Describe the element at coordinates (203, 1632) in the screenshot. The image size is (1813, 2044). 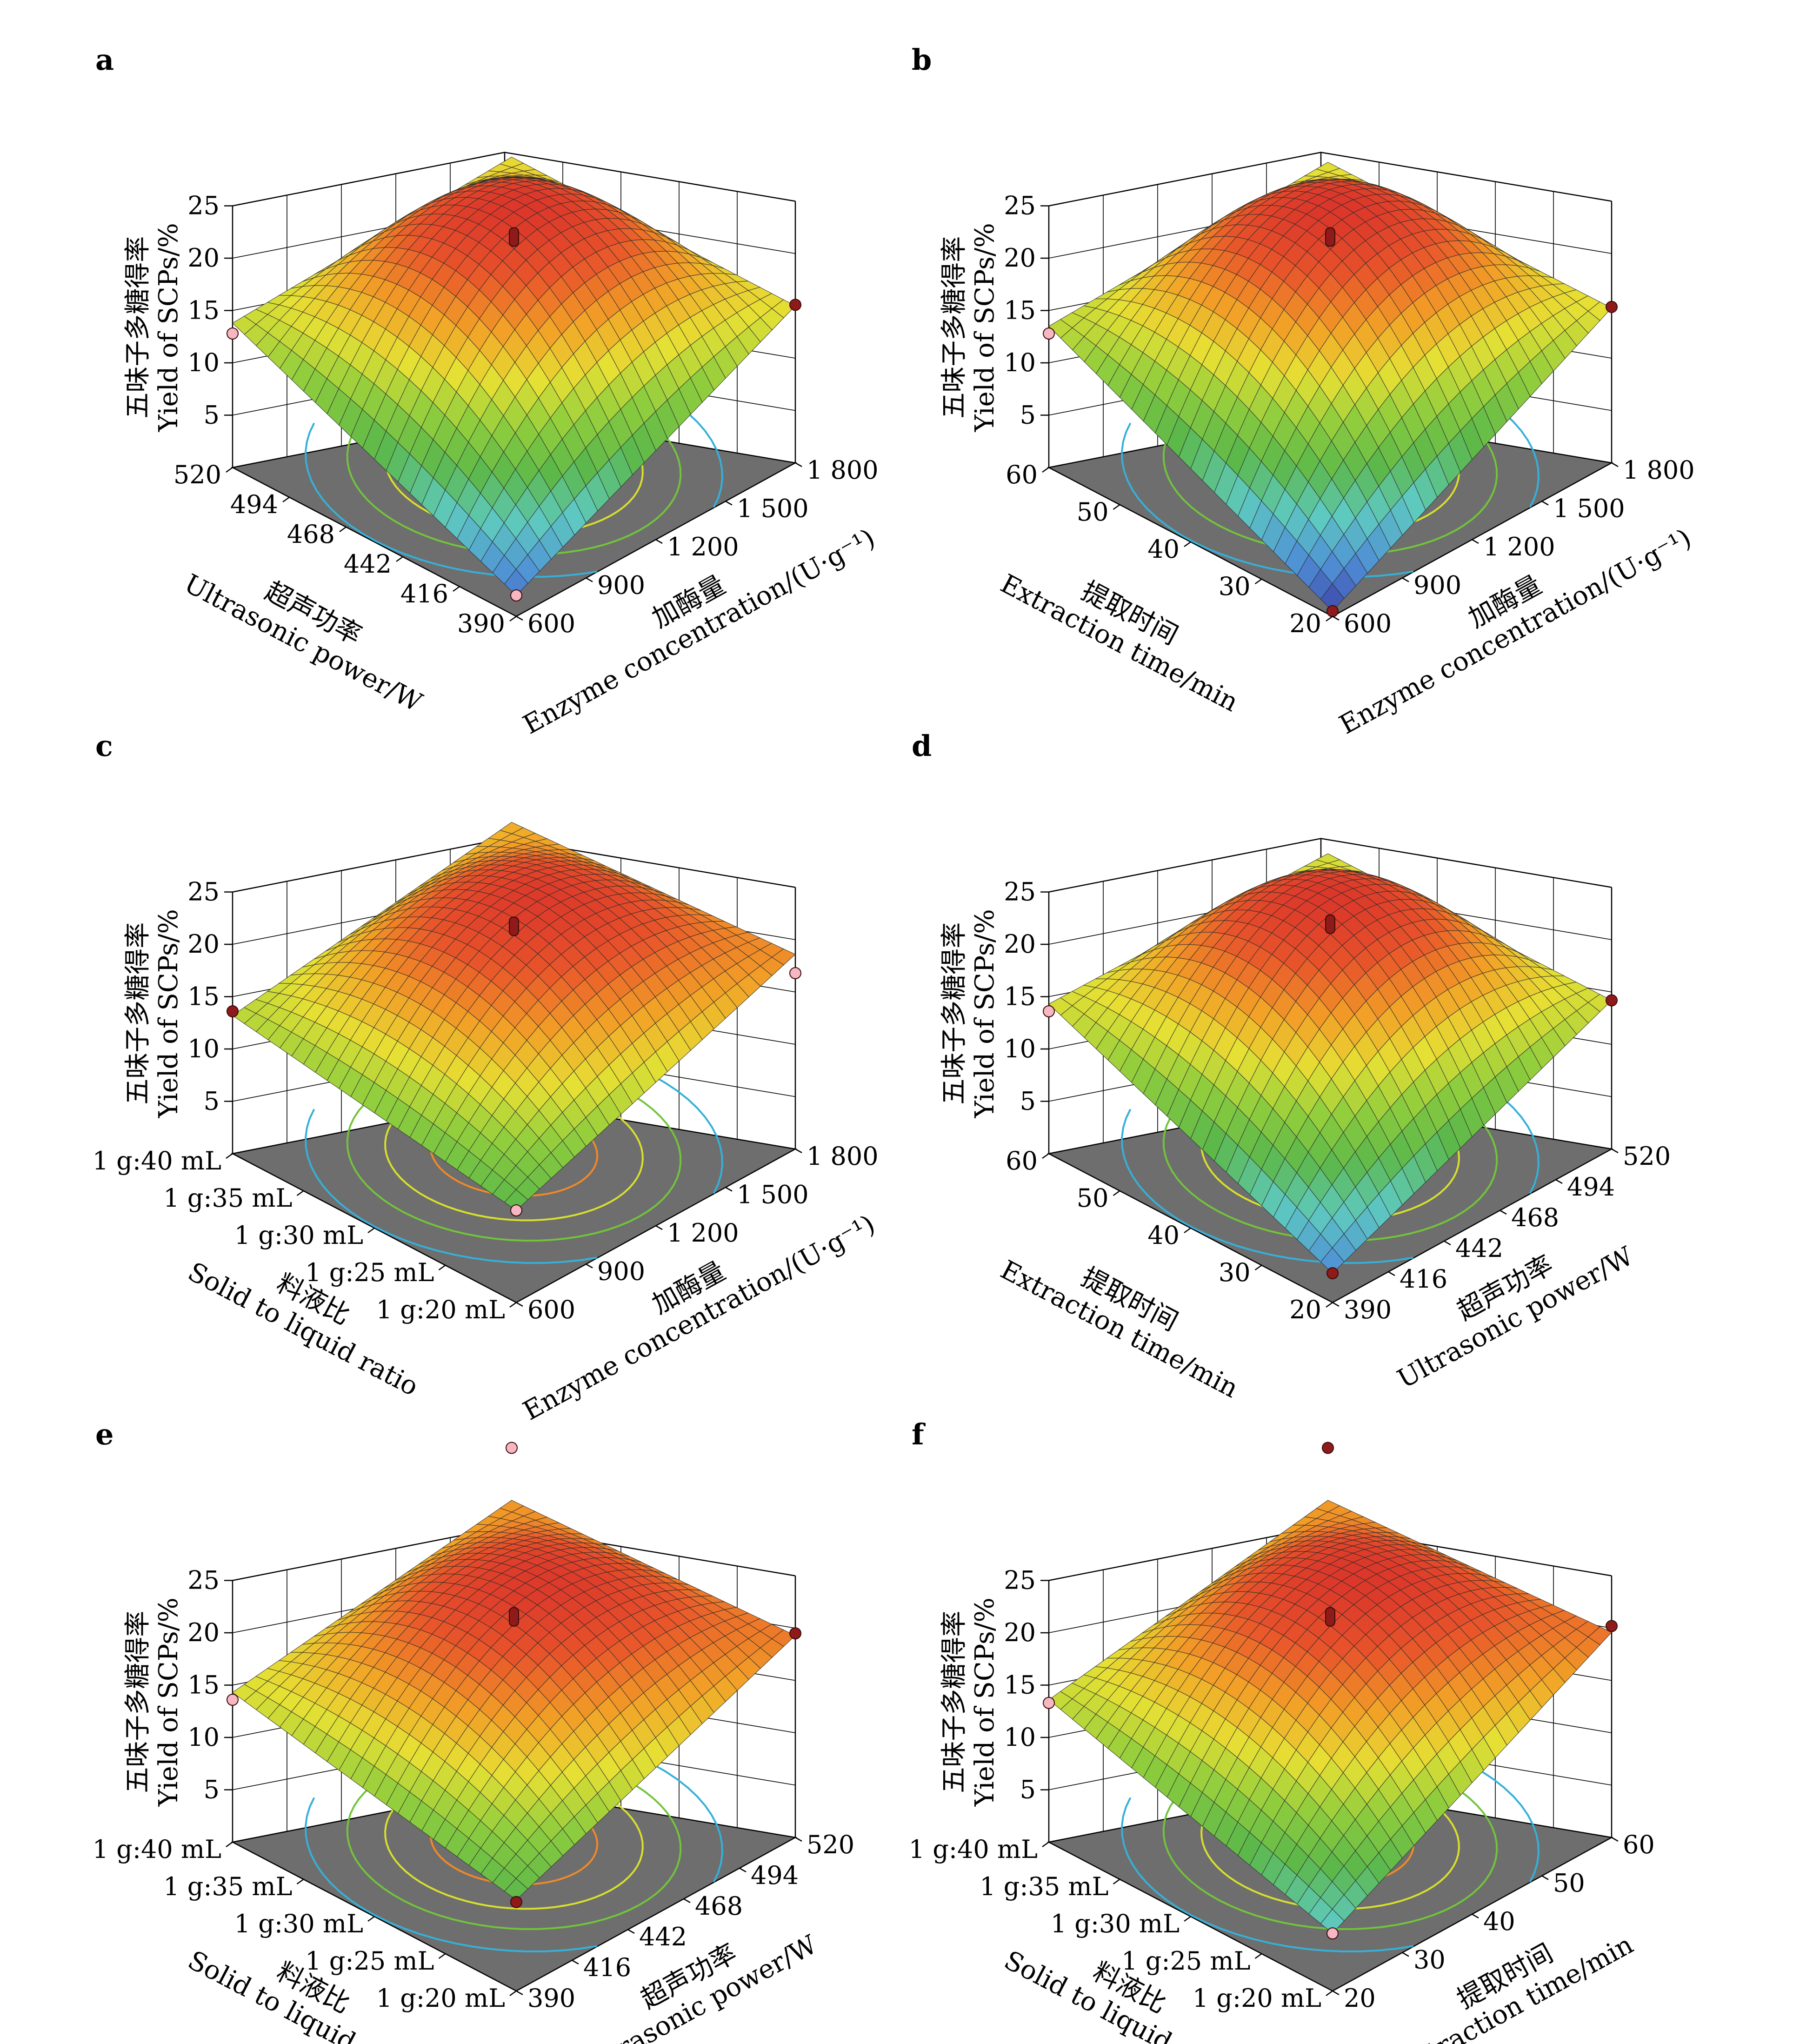
I see `z-tick-label: 20` at that location.